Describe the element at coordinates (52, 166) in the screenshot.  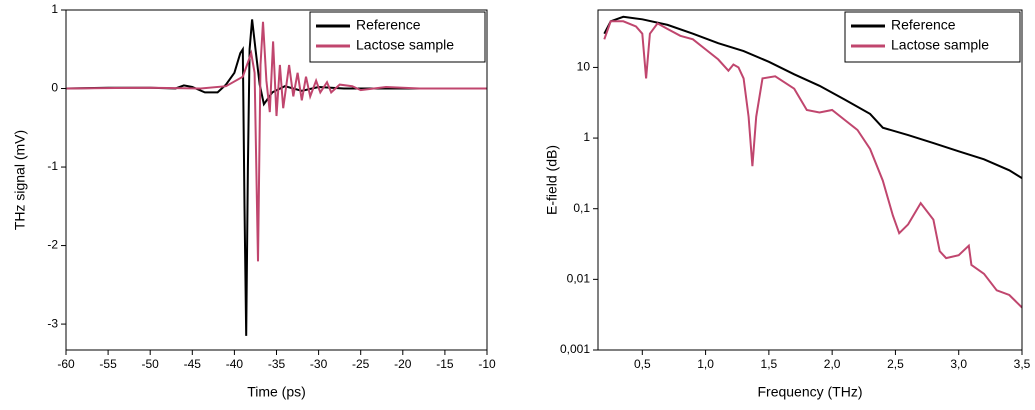
I see `y-tick-label: -1` at that location.